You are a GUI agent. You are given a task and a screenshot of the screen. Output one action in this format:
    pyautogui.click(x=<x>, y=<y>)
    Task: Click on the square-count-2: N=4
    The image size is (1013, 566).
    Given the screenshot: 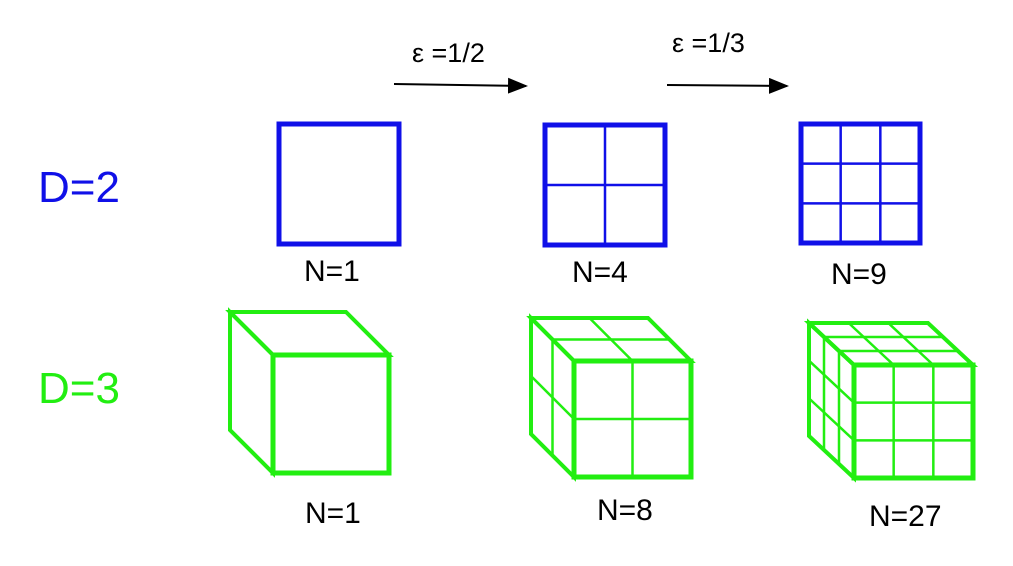 What is the action you would take?
    pyautogui.click(x=600, y=272)
    